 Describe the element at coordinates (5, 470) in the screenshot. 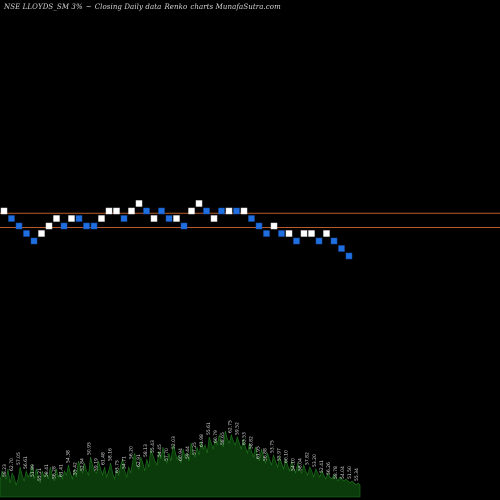

I see `volume-label: 58.23` at that location.